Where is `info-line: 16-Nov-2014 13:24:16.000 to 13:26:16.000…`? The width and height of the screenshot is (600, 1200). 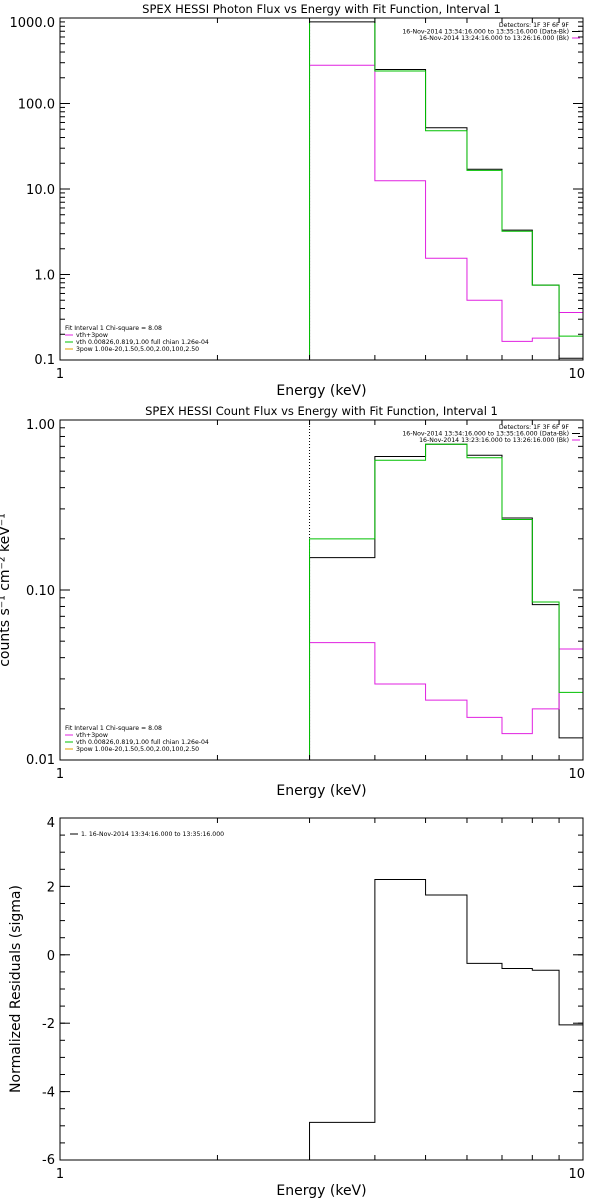
info-line: 16-Nov-2014 13:24:16.000 to 13:26:16.000… is located at coordinates (494, 38).